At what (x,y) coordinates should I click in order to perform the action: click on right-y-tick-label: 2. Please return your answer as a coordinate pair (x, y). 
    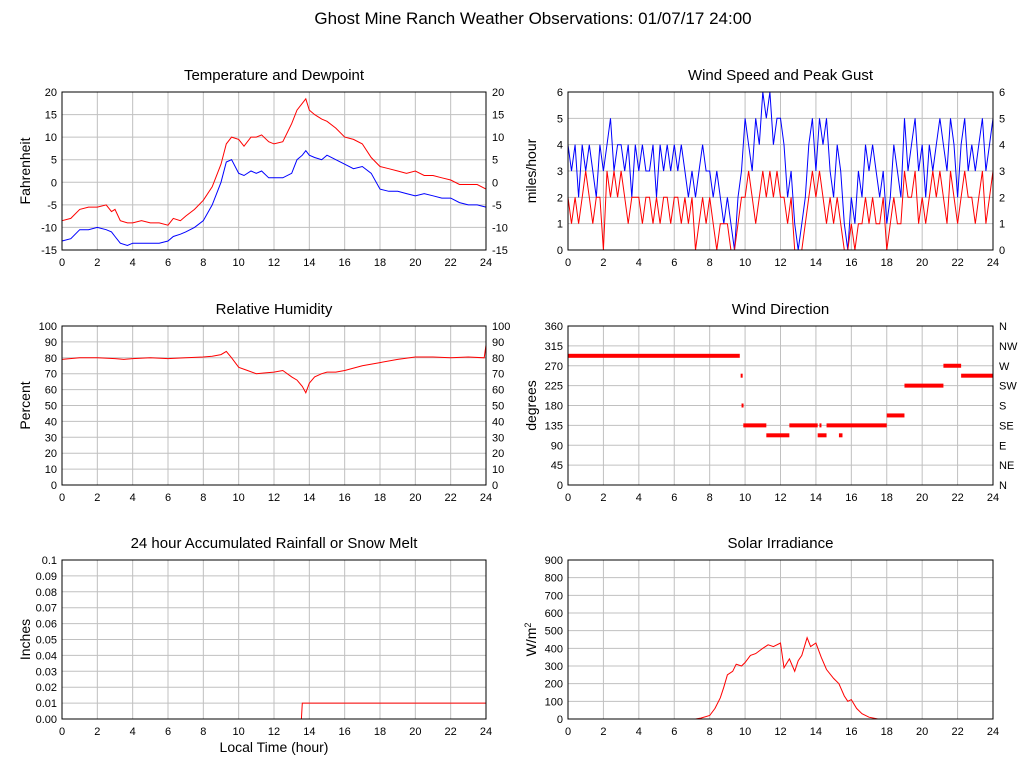
    Looking at the image, I should click on (1002, 198).